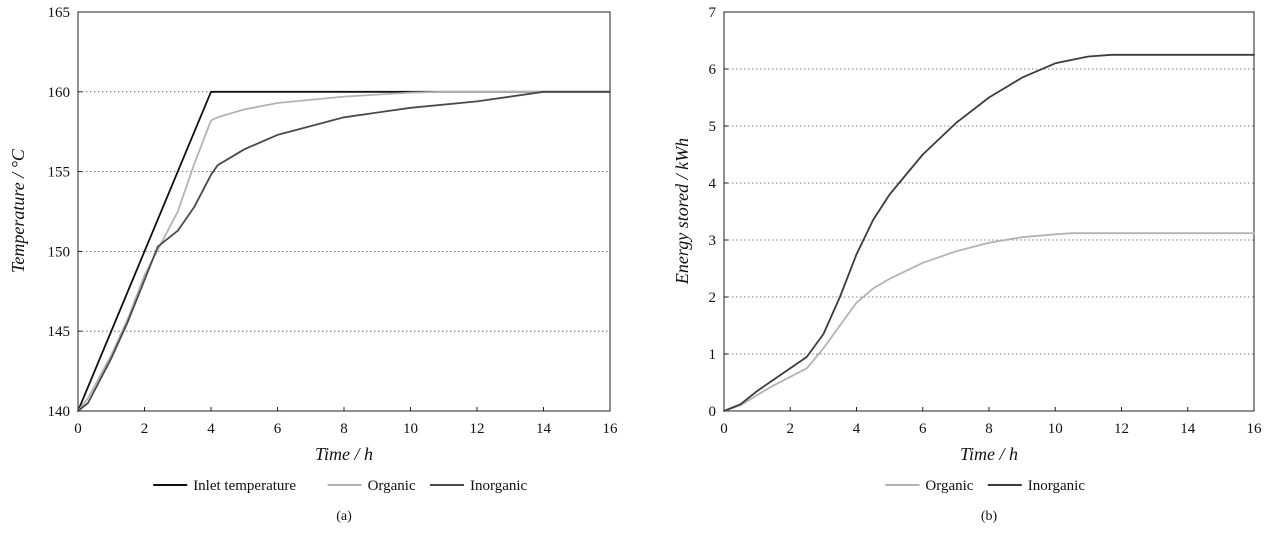  What do you see at coordinates (989, 516) in the screenshot?
I see `panel-label-b: (b)` at bounding box center [989, 516].